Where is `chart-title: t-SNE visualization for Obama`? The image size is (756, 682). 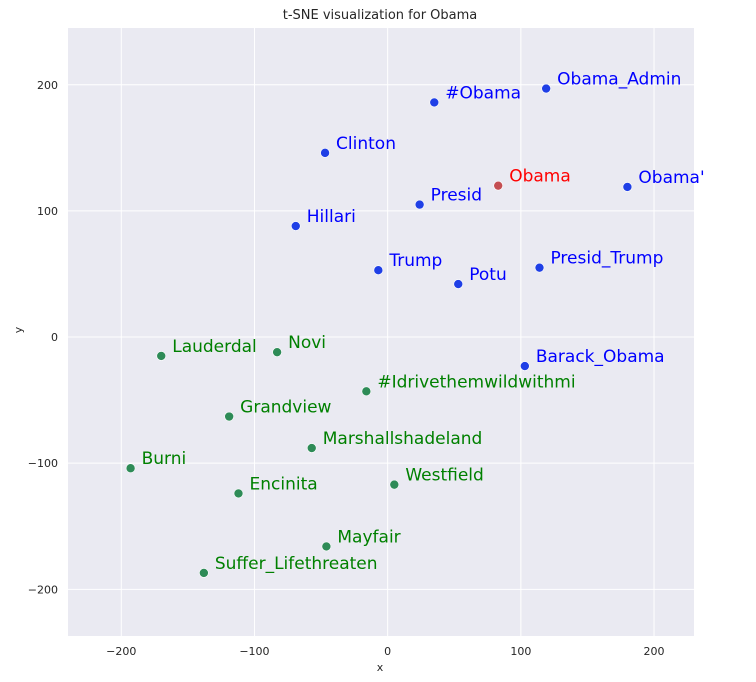 chart-title: t-SNE visualization for Obama is located at coordinates (380, 15).